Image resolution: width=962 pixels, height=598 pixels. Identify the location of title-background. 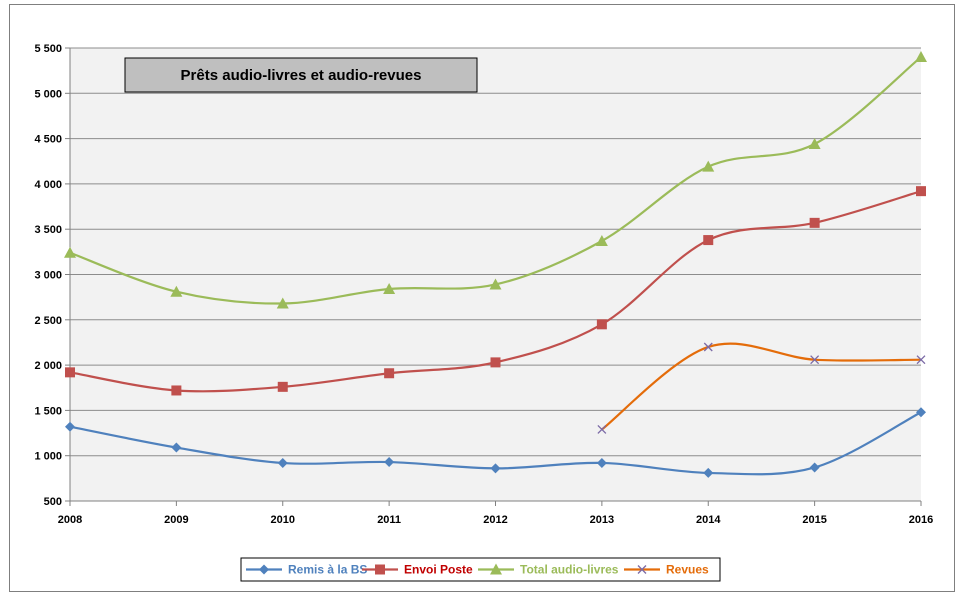
(301, 75).